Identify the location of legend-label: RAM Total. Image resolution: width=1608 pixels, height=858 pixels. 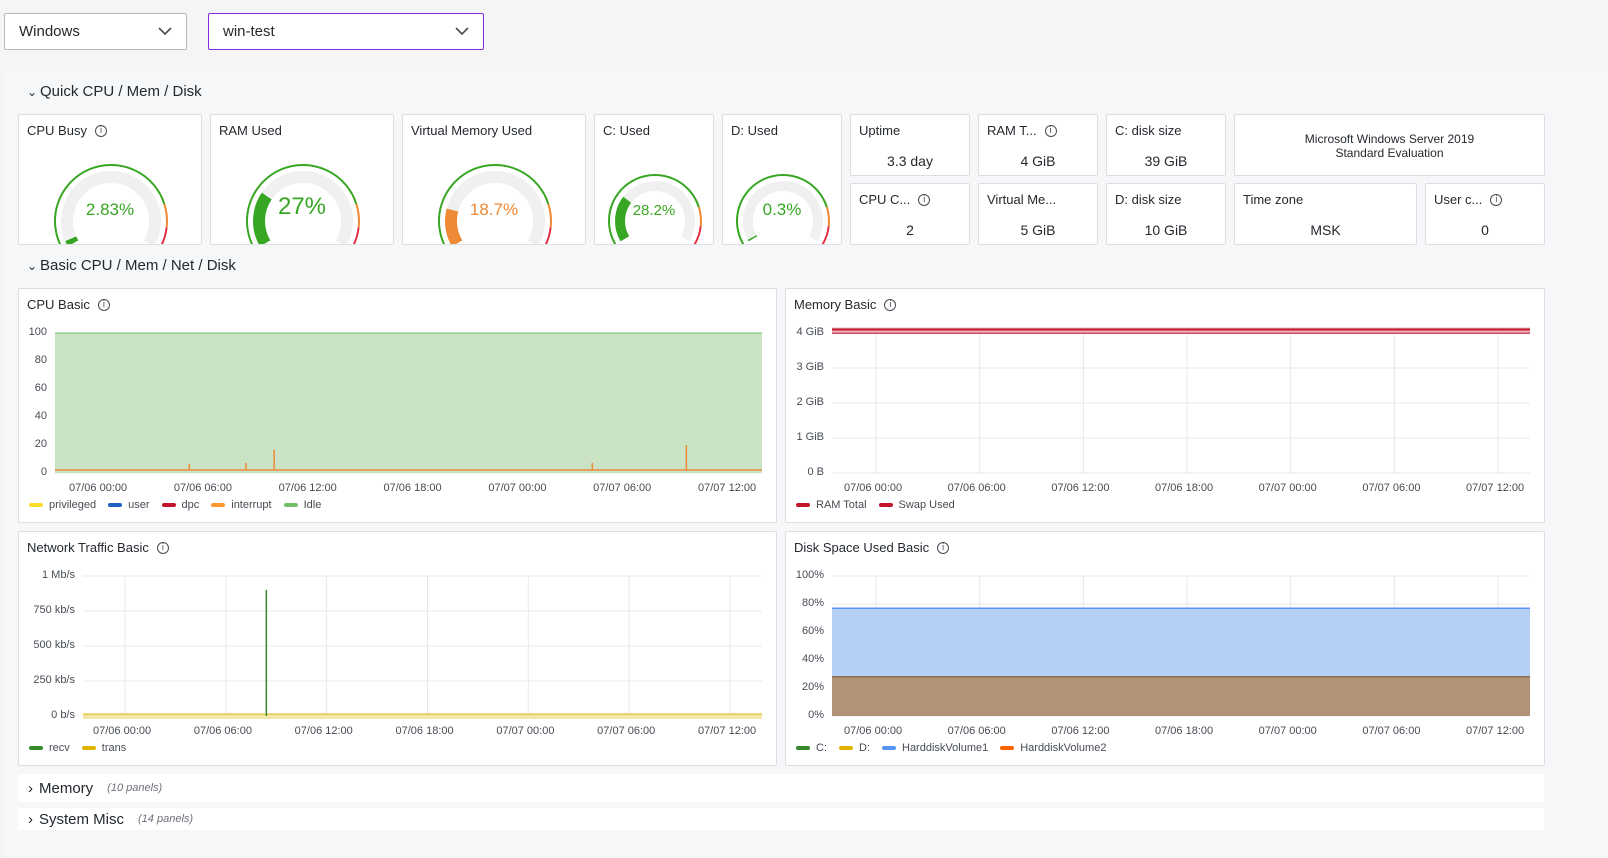
(841, 505).